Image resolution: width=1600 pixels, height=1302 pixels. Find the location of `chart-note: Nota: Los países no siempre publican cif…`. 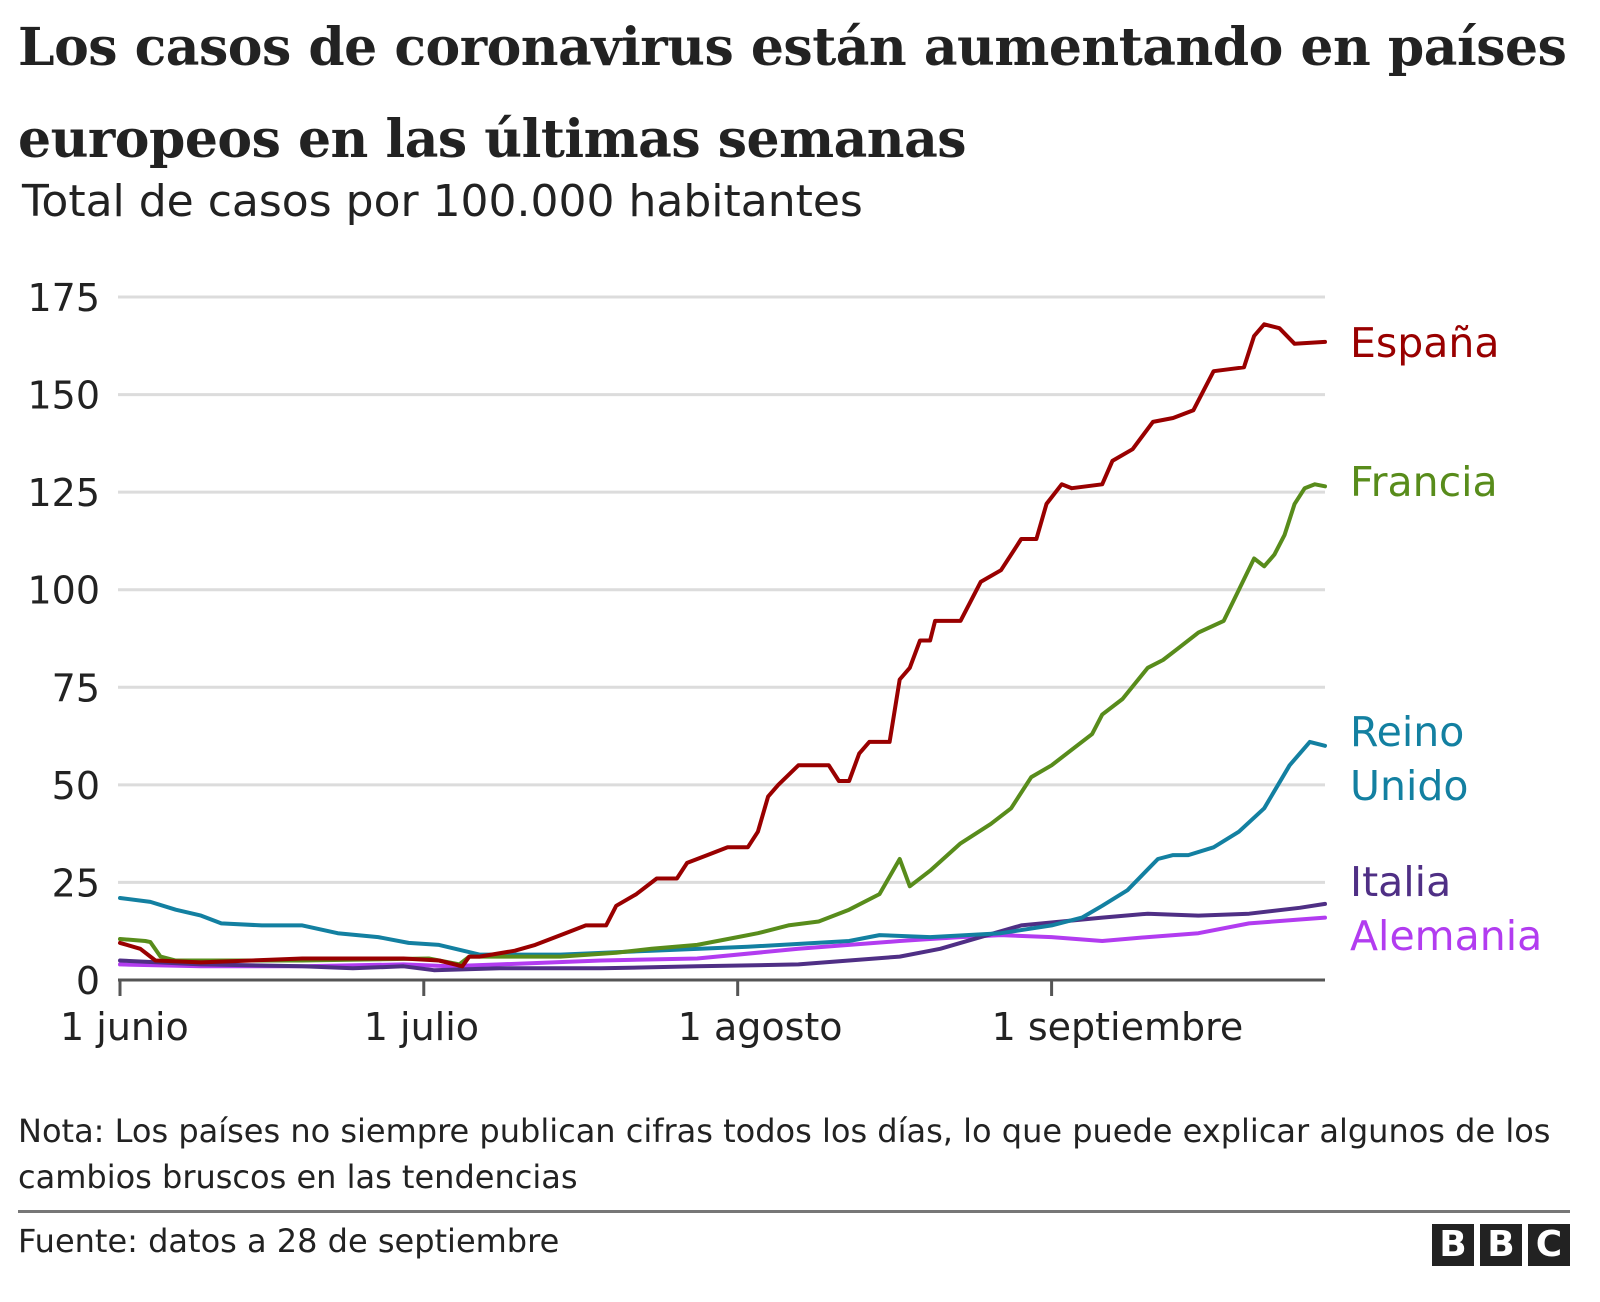

chart-note: Nota: Los países no siempre publican cif… is located at coordinates (784, 1154).